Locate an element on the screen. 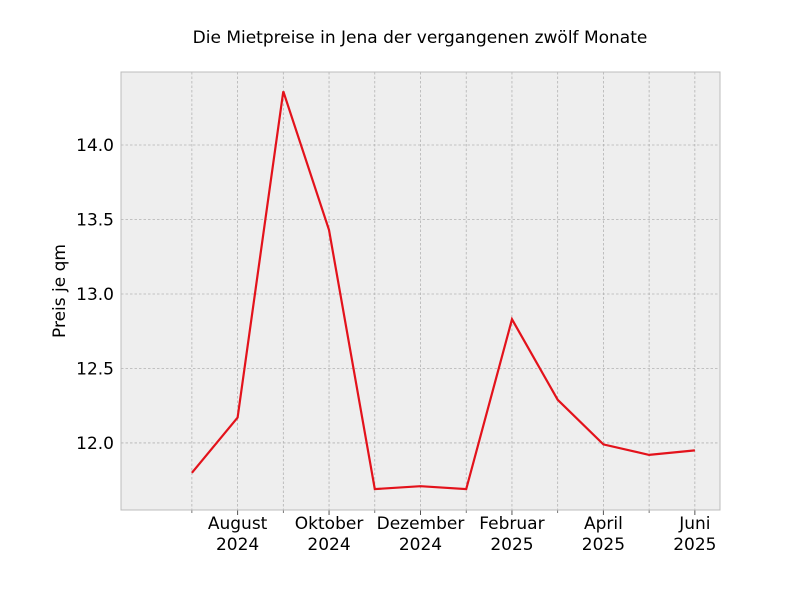 Image resolution: width=800 pixels, height=600 pixels. x-tick-label: Februar 2025 is located at coordinates (511, 534).